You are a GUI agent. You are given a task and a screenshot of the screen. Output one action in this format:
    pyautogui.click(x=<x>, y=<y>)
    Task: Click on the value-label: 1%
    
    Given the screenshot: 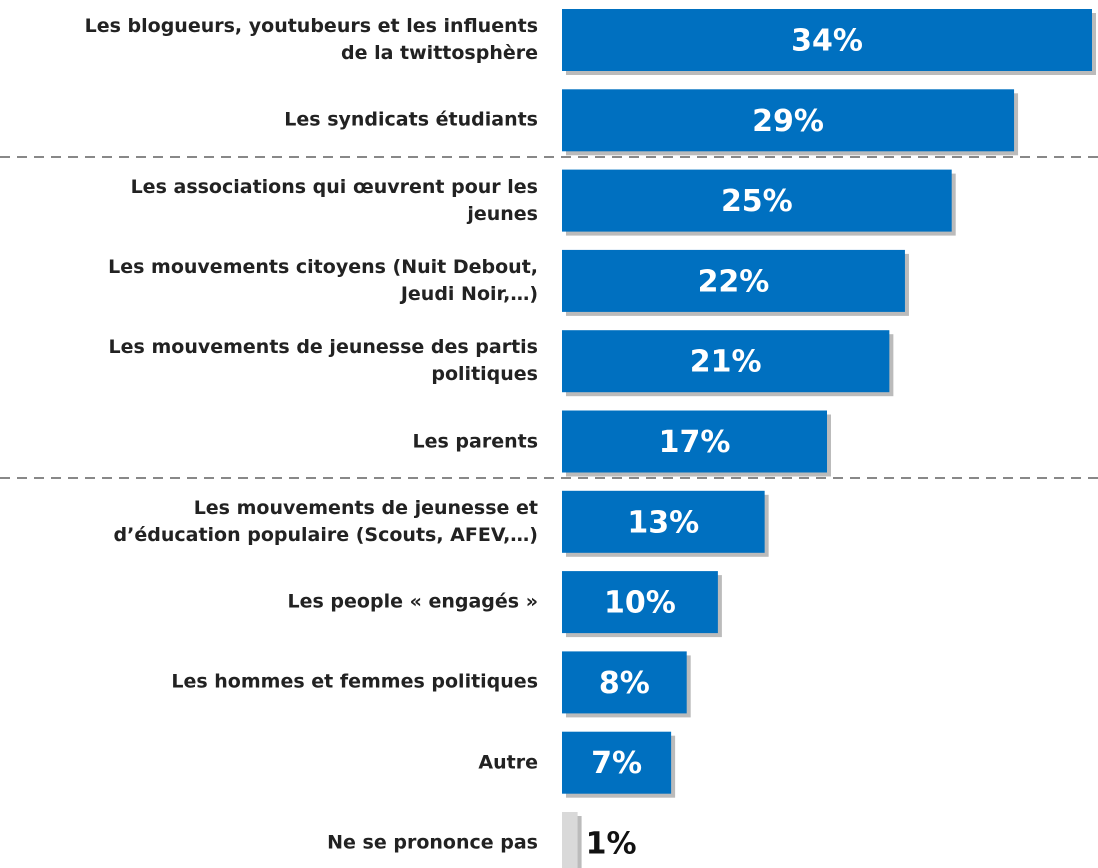 What is the action you would take?
    pyautogui.click(x=611, y=844)
    